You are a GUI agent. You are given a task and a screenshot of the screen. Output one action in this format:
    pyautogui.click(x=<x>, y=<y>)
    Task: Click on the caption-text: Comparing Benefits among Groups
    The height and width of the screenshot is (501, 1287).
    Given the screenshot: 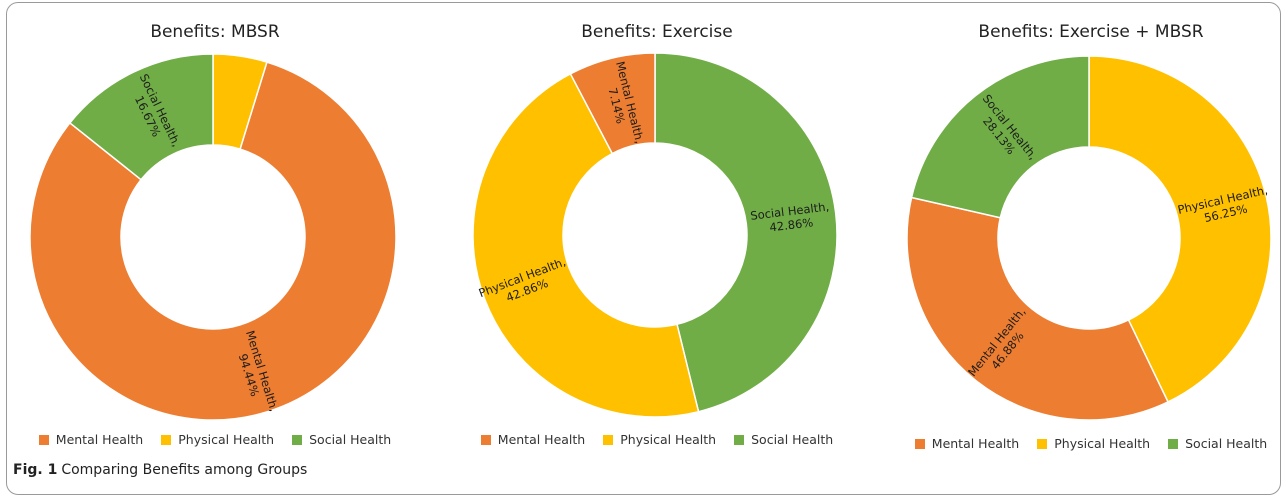 What is the action you would take?
    pyautogui.click(x=184, y=470)
    